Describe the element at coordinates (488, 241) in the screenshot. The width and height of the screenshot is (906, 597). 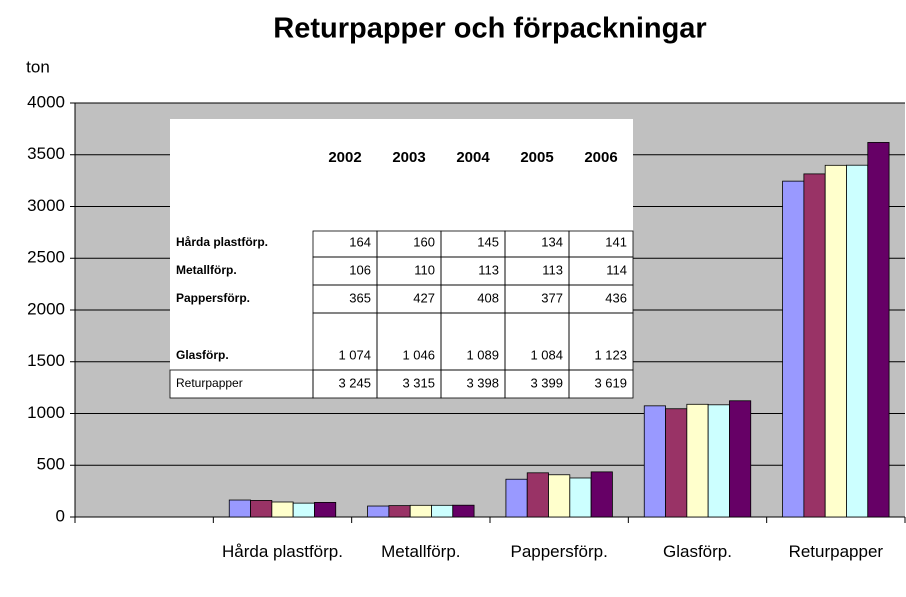
I see `table-value: 145` at that location.